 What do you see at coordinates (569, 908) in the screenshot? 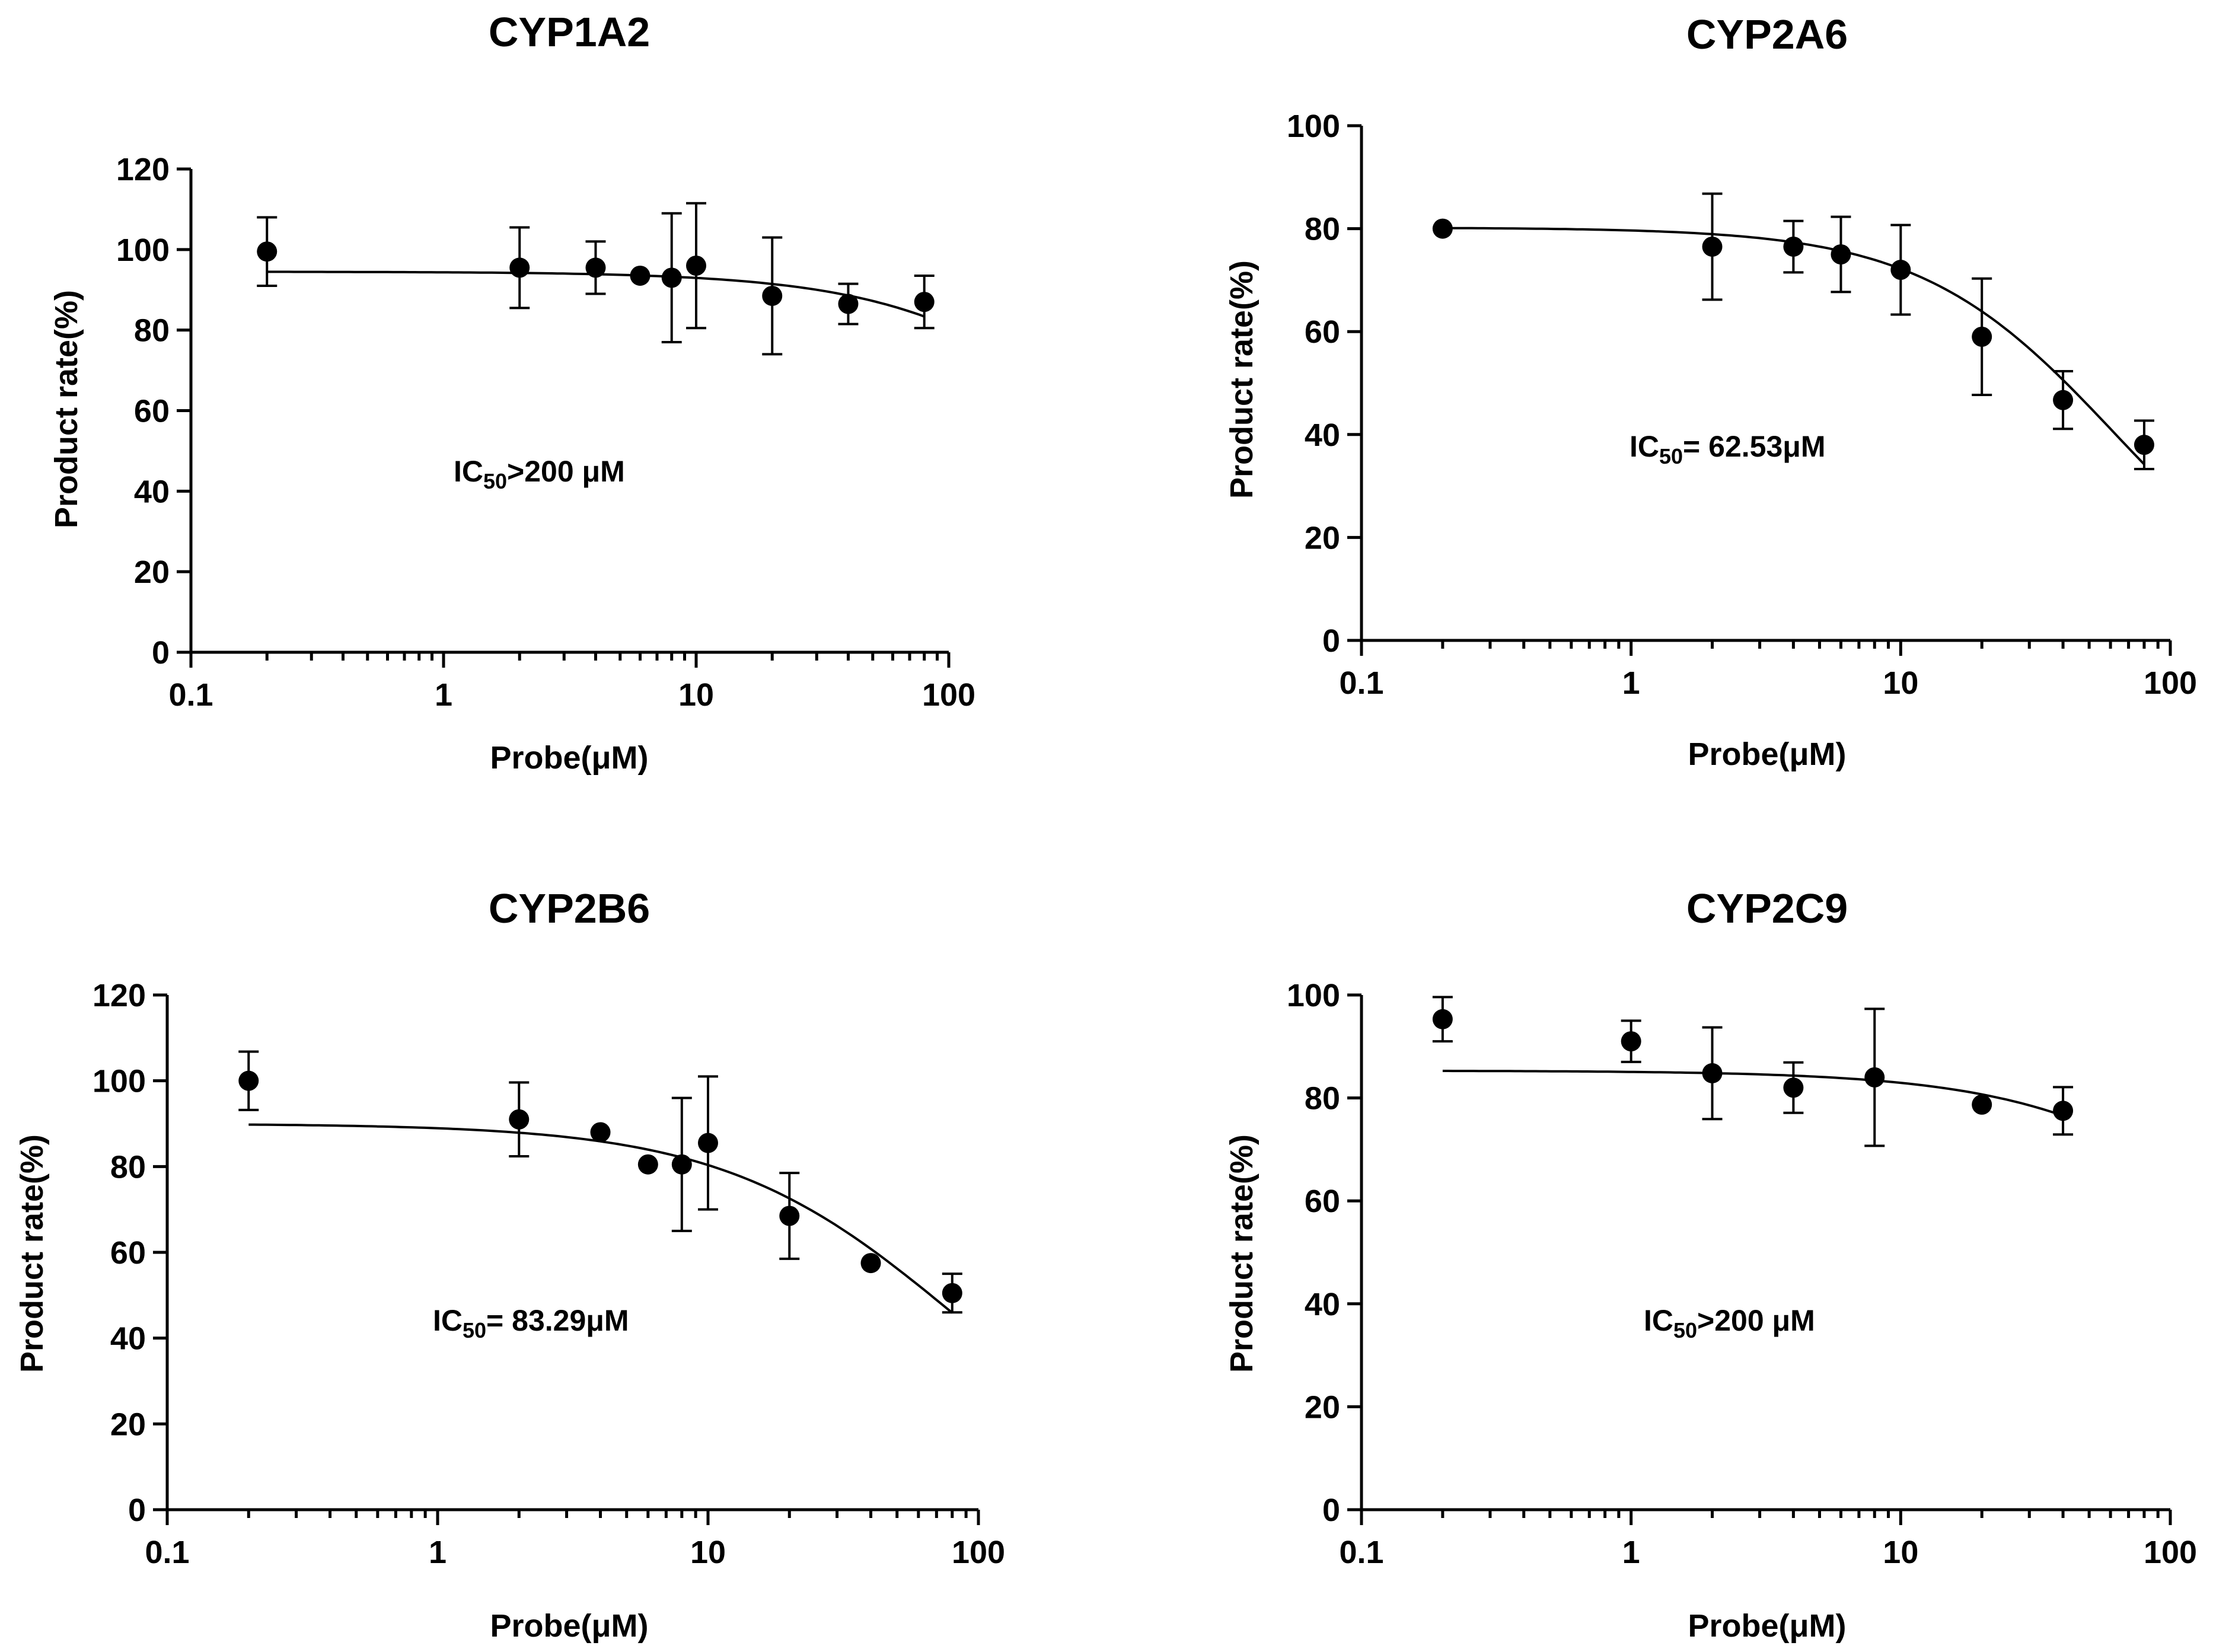
I see `chart-title: CYP2B6` at bounding box center [569, 908].